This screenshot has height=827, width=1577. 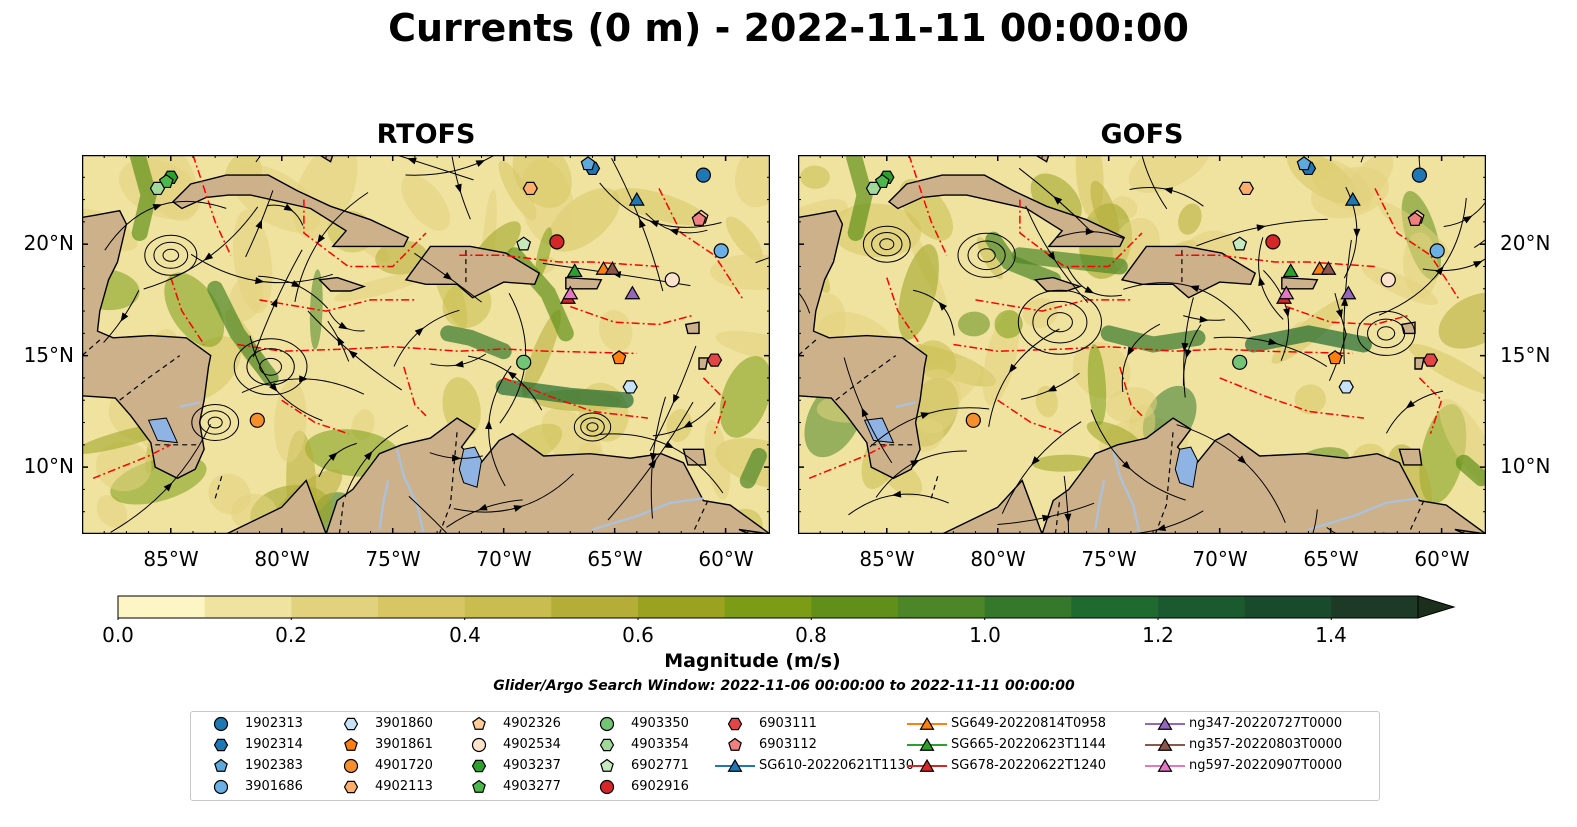 I want to click on land-puerto-rico, so click(x=1300, y=283).